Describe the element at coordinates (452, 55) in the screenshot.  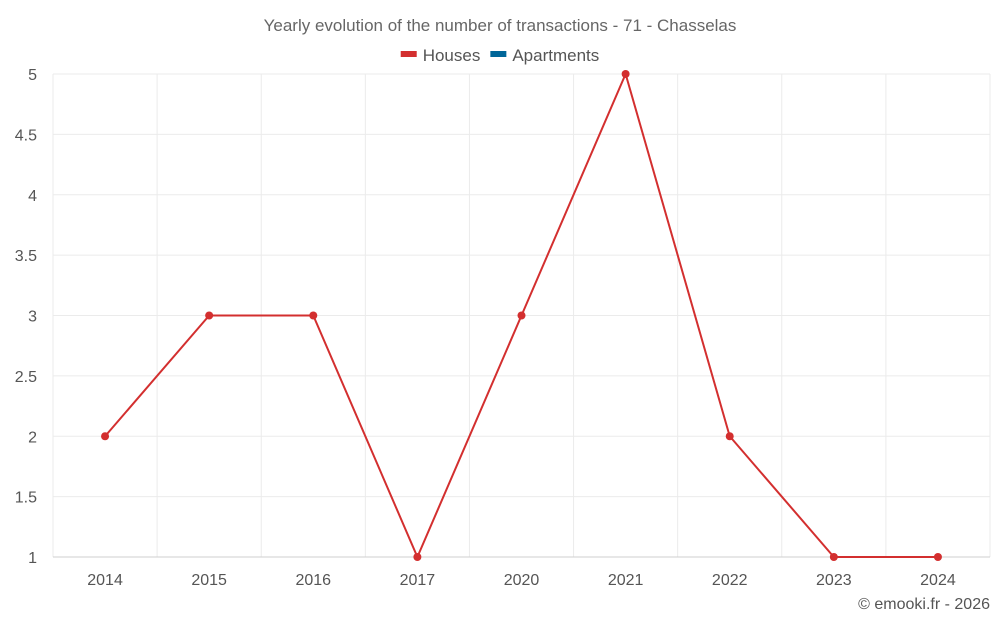
I see `legend-label-houses: Houses` at that location.